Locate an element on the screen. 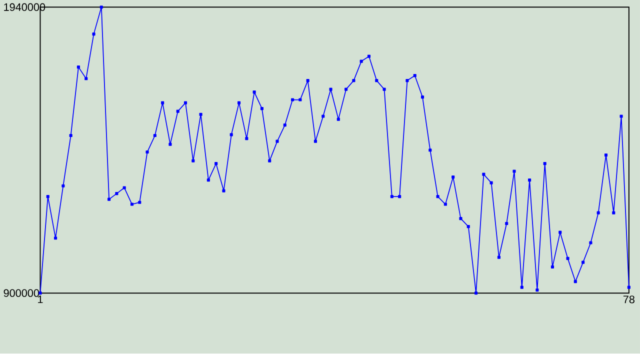 Image resolution: width=640 pixels, height=354 pixels. x-tick-label: 1 is located at coordinates (40, 300).